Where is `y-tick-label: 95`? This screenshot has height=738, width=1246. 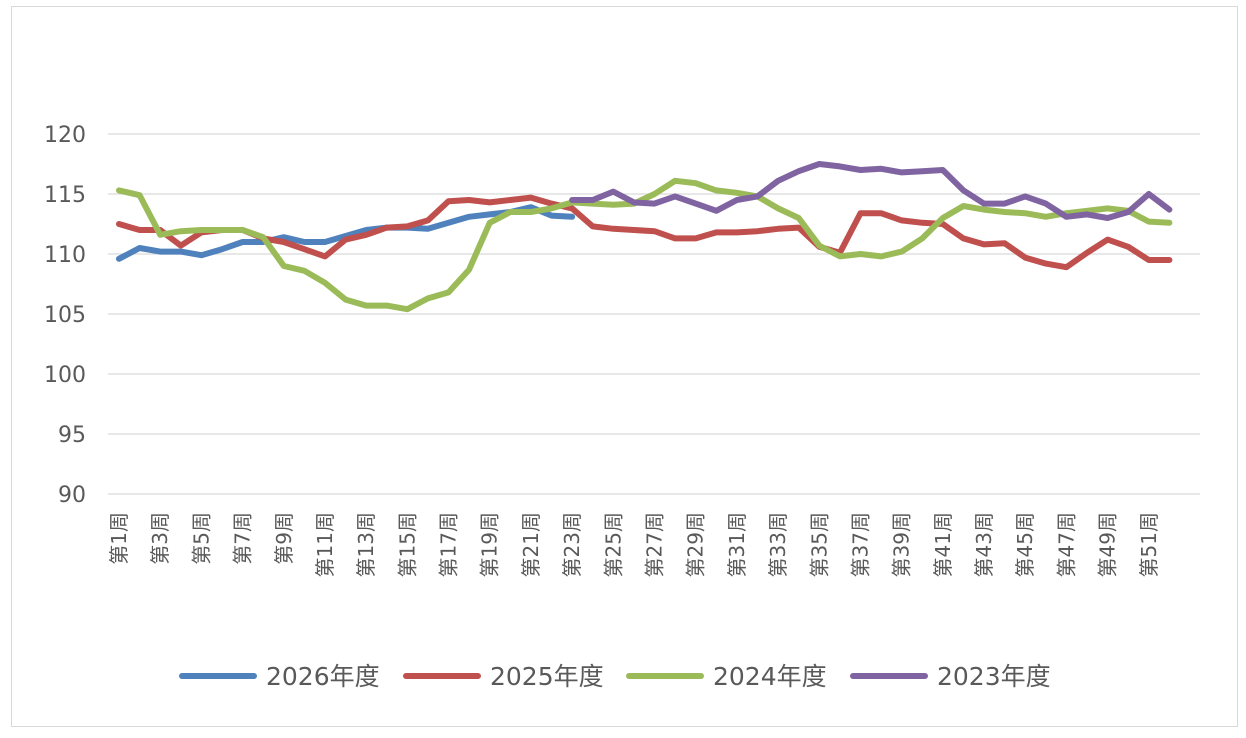
y-tick-label: 95 is located at coordinates (72, 435).